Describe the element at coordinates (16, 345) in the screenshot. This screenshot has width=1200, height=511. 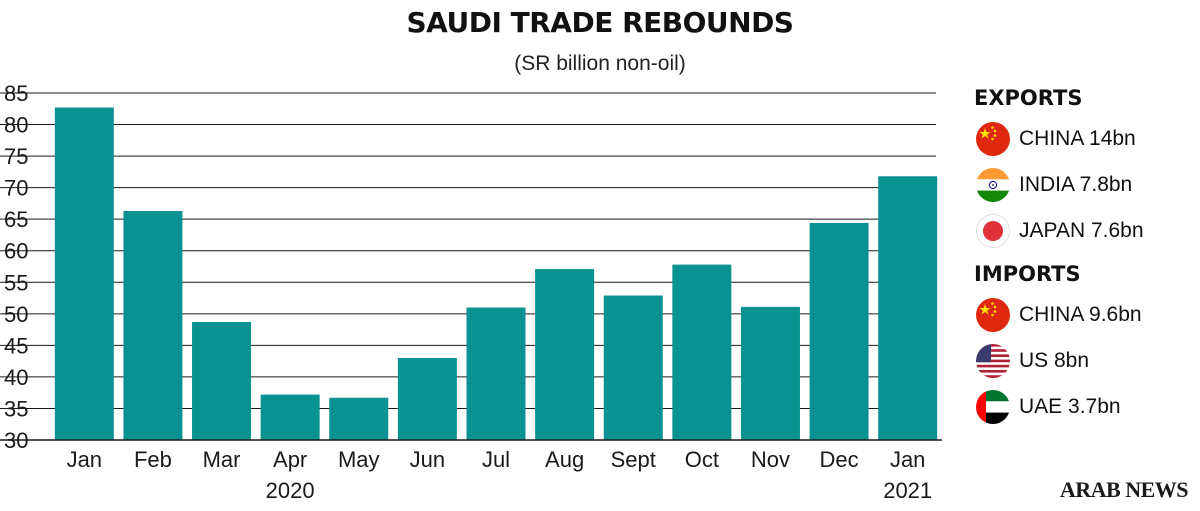
I see `y-tick-label: 45` at that location.